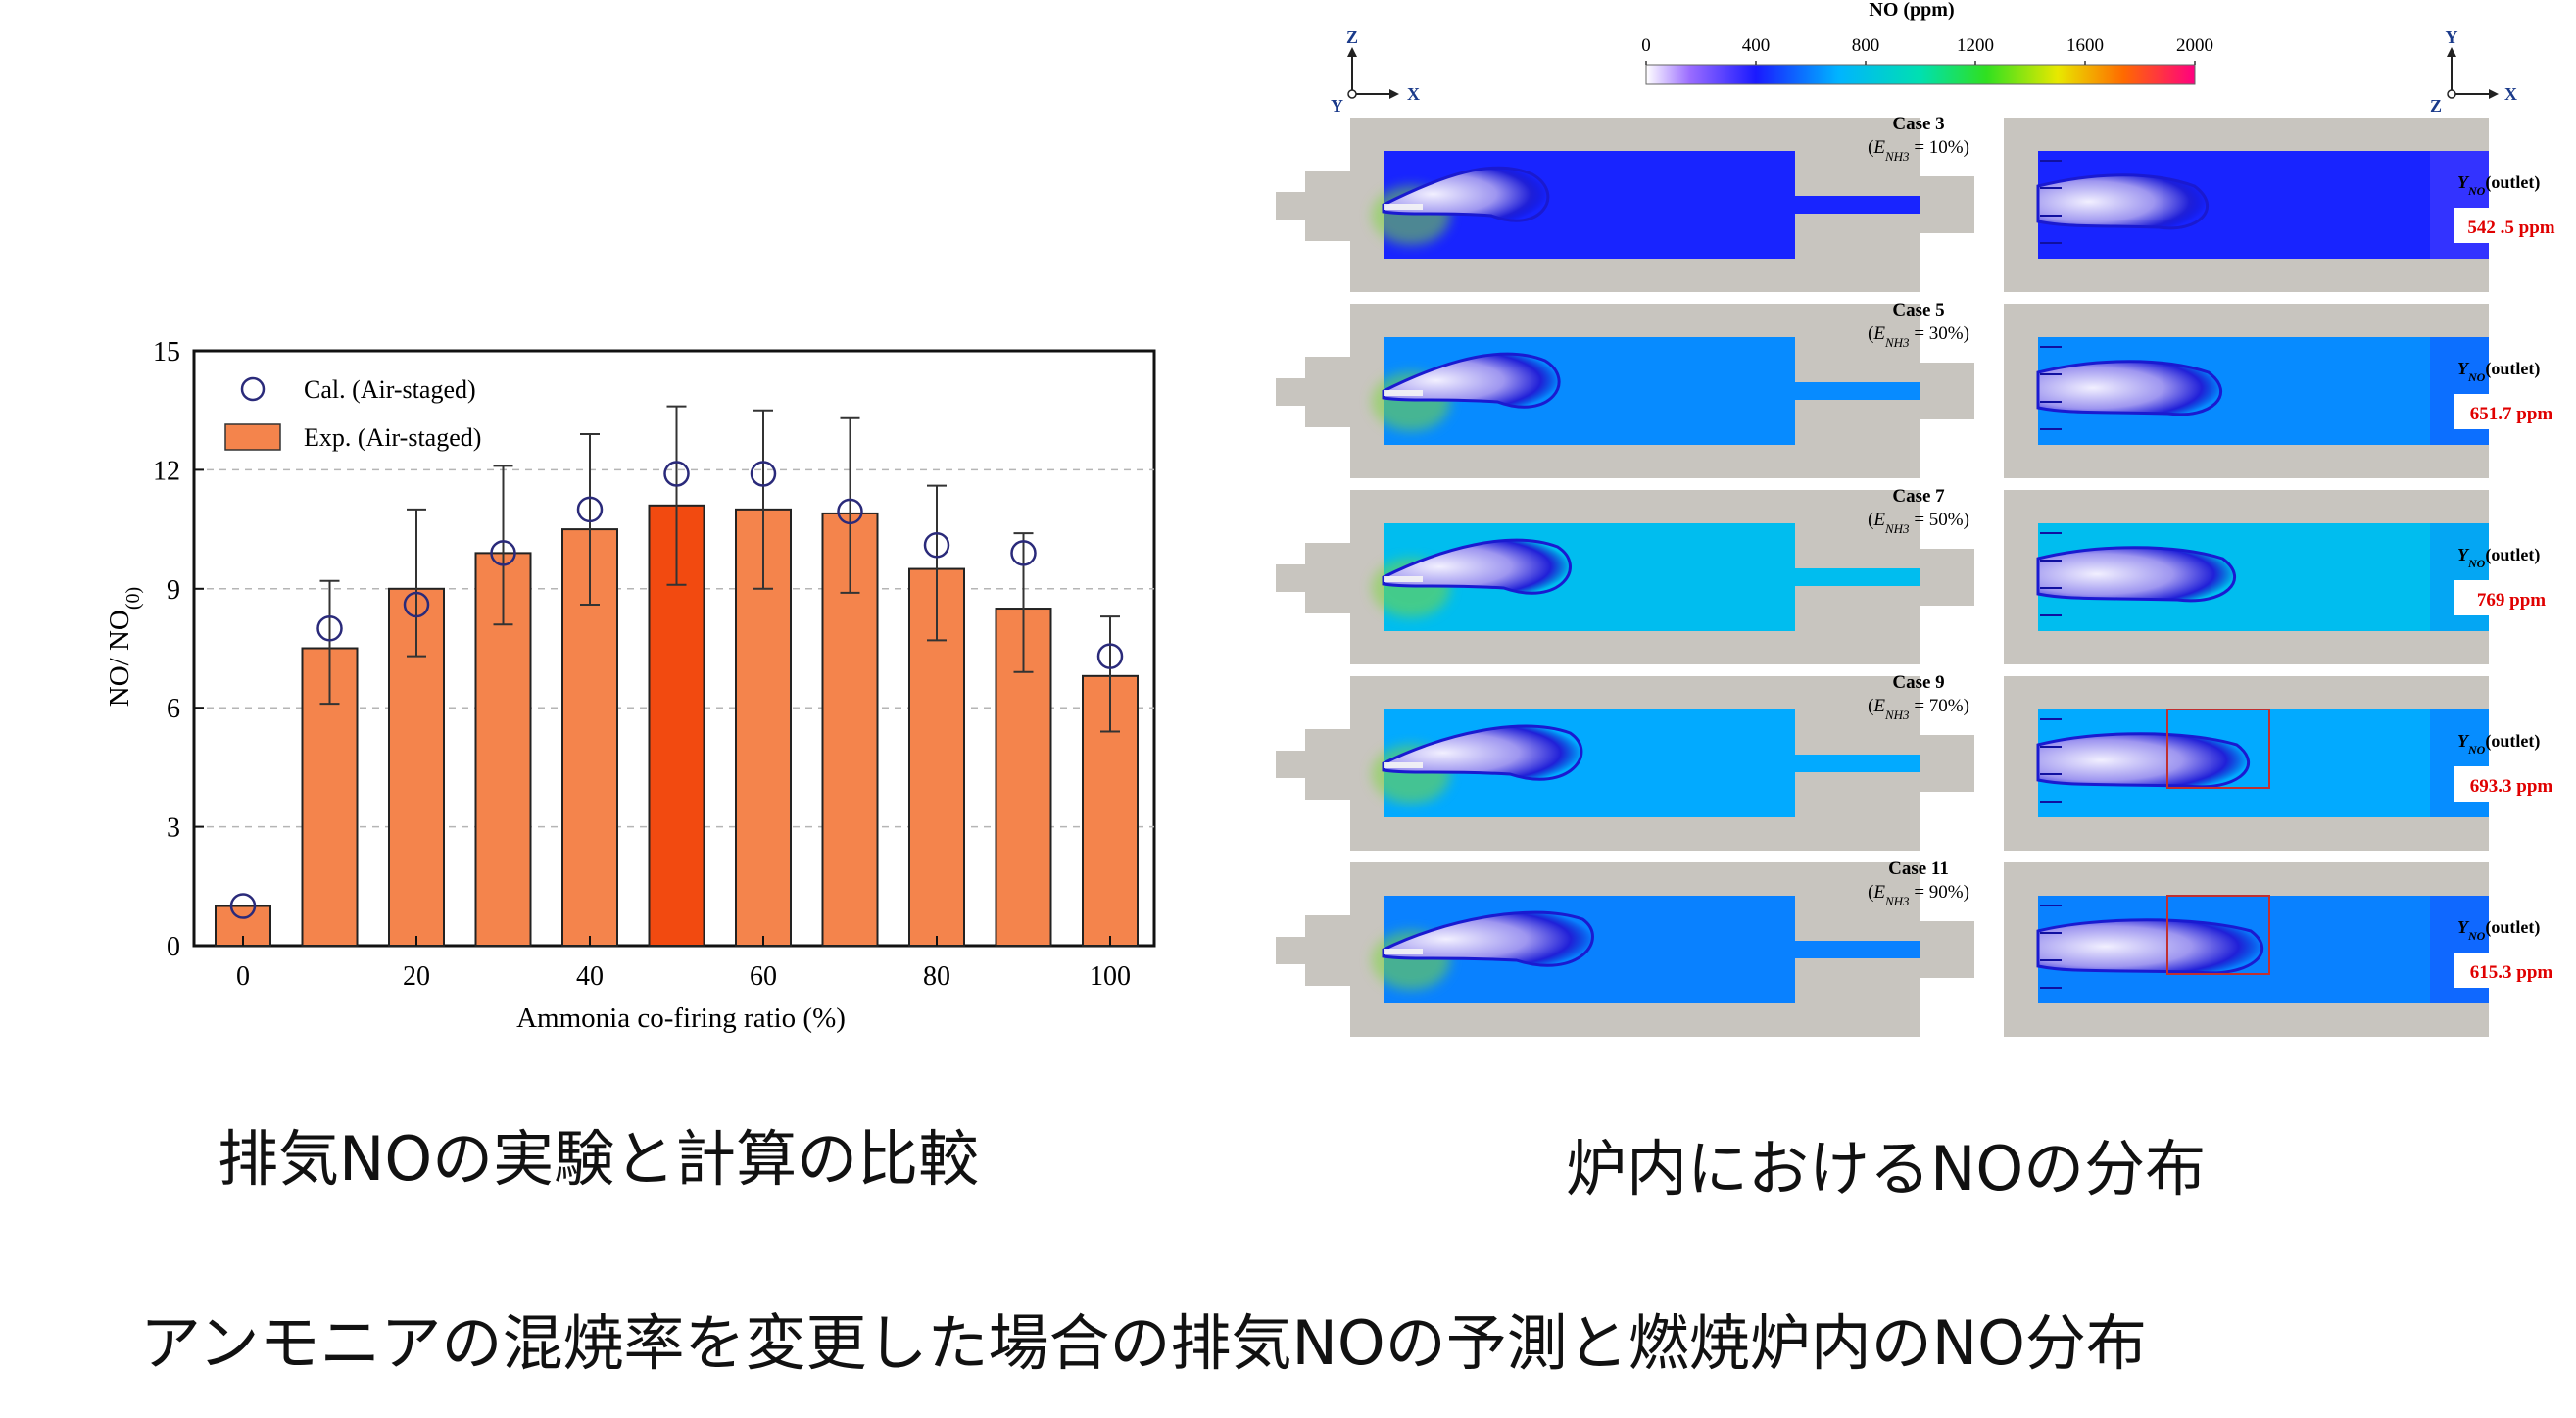 The height and width of the screenshot is (1418, 2576). What do you see at coordinates (166, 352) in the screenshot?
I see `y-tick-label: 15` at bounding box center [166, 352].